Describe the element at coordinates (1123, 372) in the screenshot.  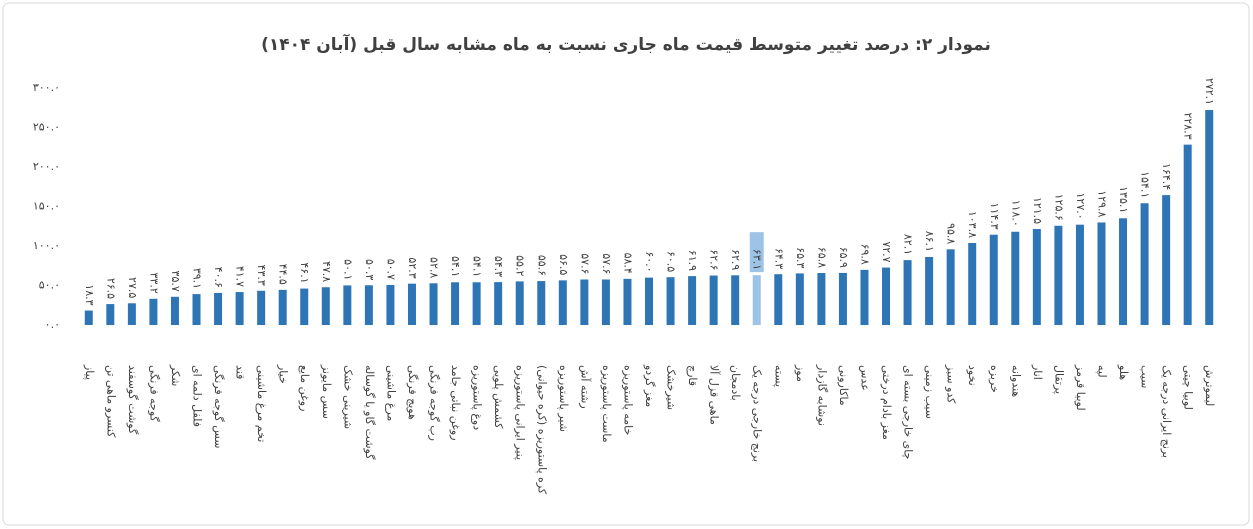
I see `x-tick-label: هلو` at that location.